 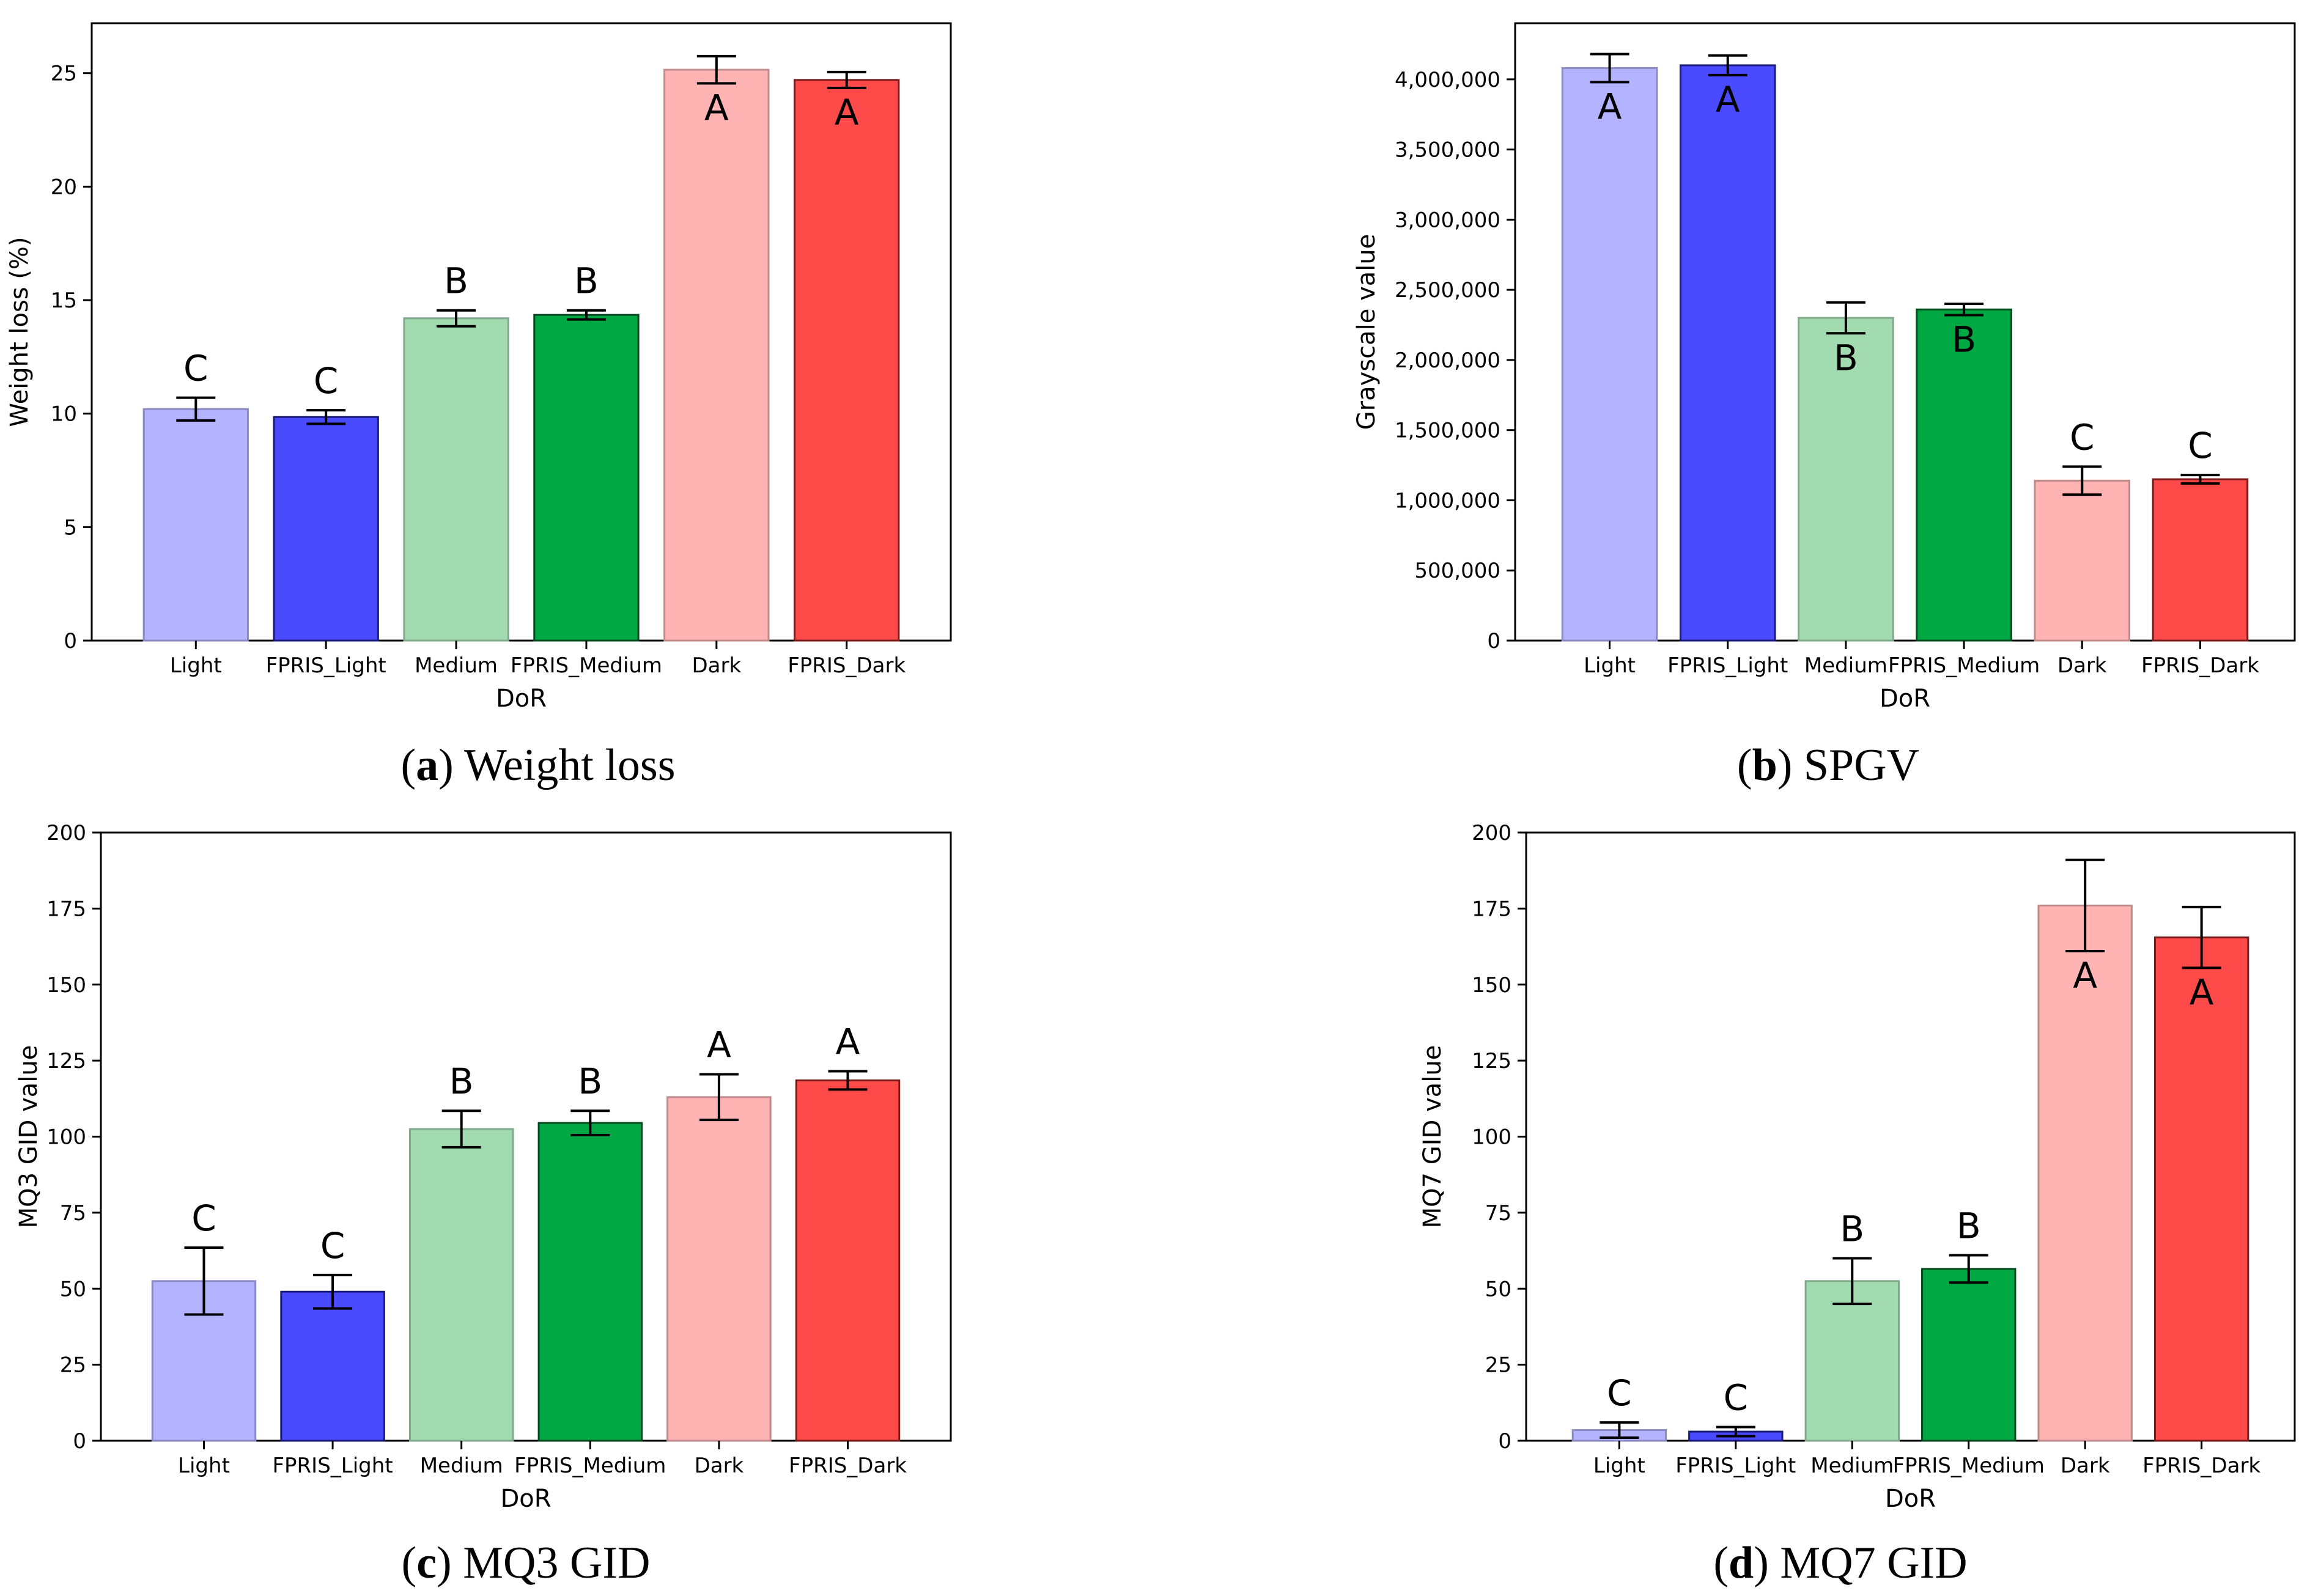 What do you see at coordinates (1491, 1061) in the screenshot?
I see `chart-d-ytick-label: 125` at bounding box center [1491, 1061].